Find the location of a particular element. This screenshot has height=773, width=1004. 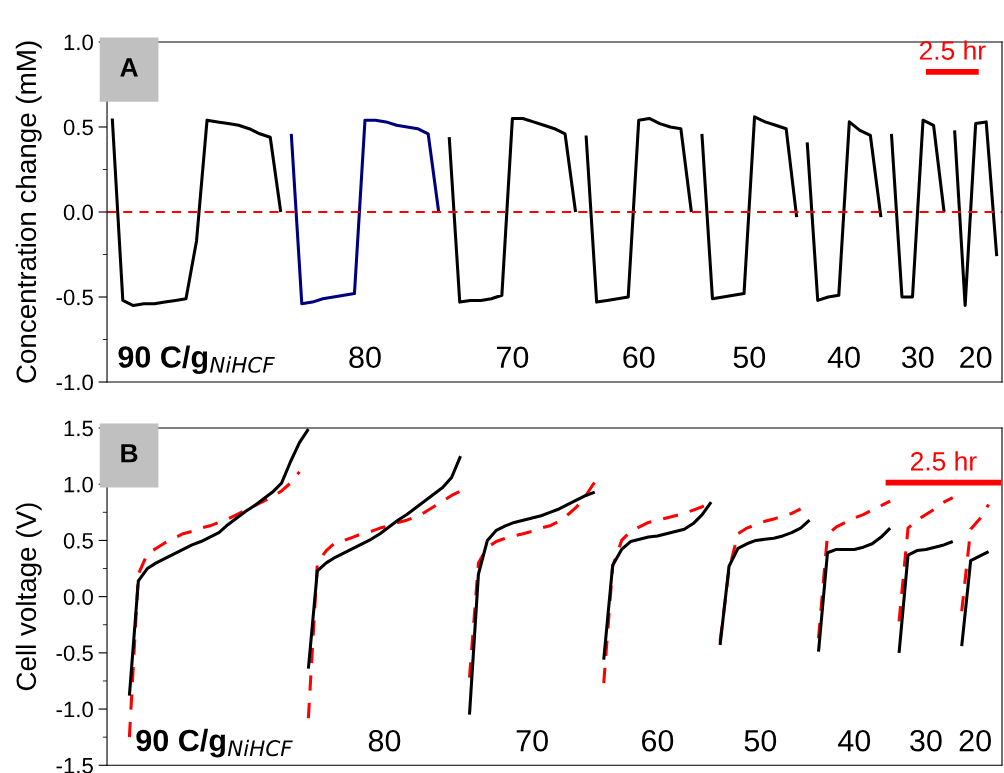

annotation: A is located at coordinates (129, 67).